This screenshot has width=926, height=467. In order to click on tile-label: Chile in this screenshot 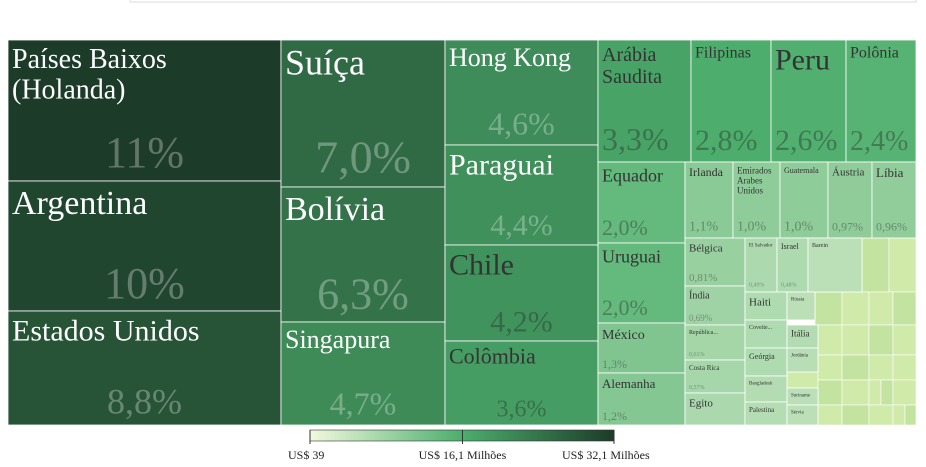, I will do `click(481, 265)`.